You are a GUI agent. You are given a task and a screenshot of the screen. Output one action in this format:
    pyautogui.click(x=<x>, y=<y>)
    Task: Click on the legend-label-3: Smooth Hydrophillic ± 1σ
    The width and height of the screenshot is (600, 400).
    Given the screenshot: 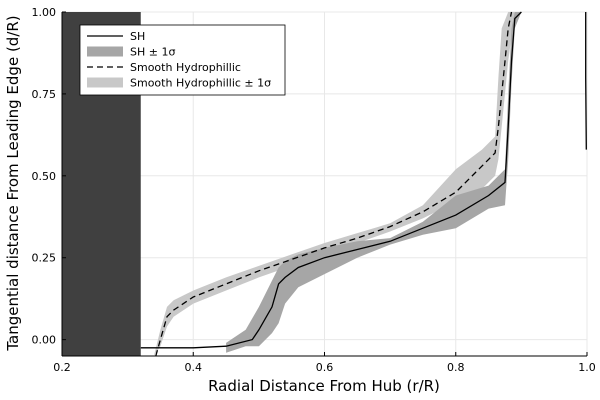 What is the action you would take?
    pyautogui.click(x=200, y=83)
    